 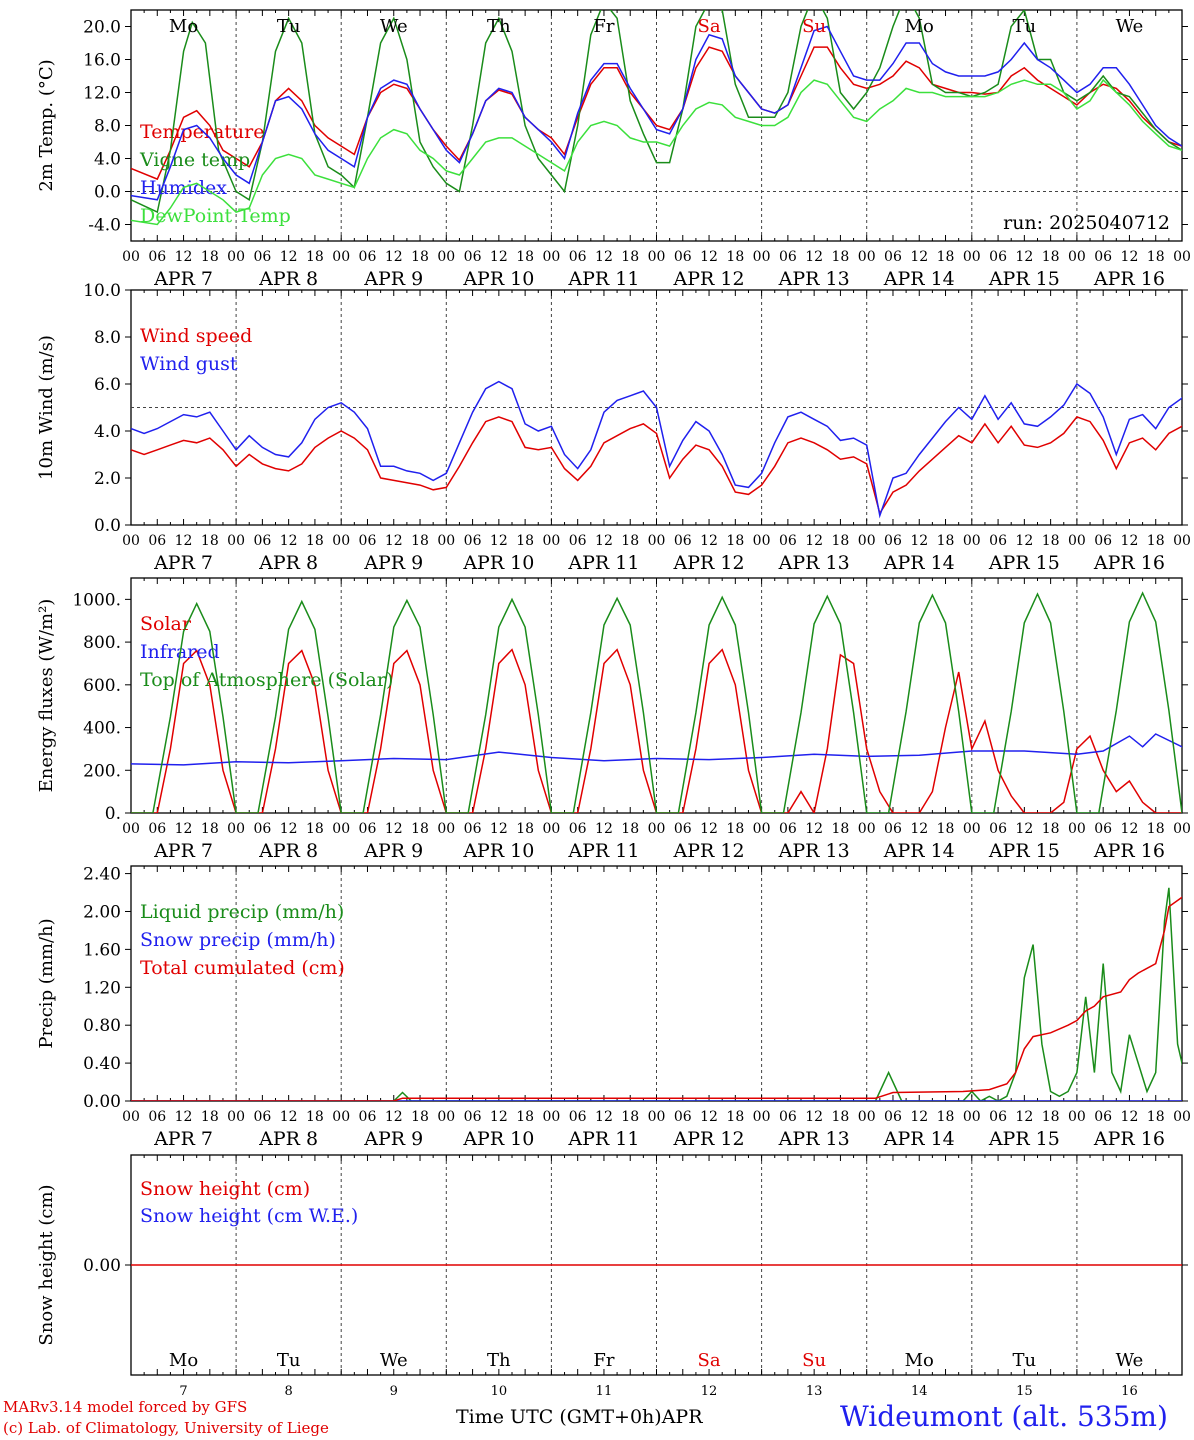 I want to click on y-tick-label: 2.40, so click(x=102, y=875).